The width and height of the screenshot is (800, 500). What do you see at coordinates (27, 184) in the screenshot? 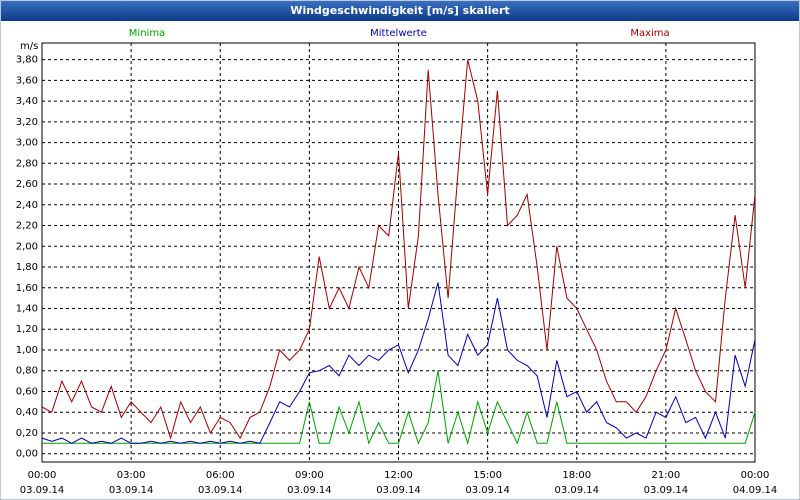
I see `y-tick-label: 2,60` at bounding box center [27, 184].